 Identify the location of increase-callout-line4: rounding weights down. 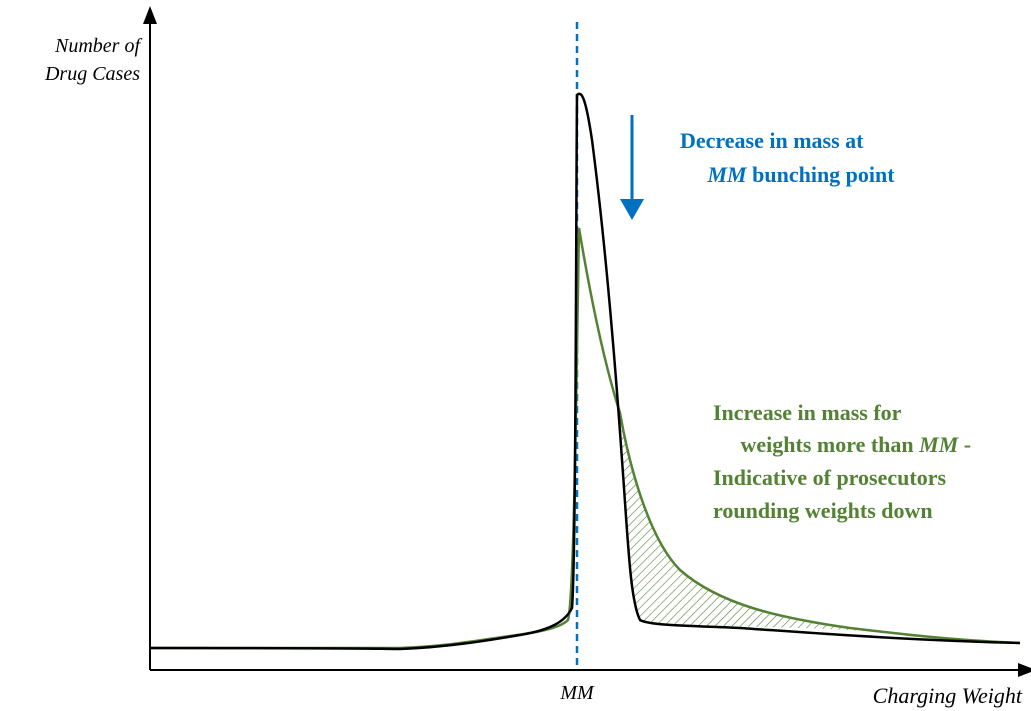
(823, 510).